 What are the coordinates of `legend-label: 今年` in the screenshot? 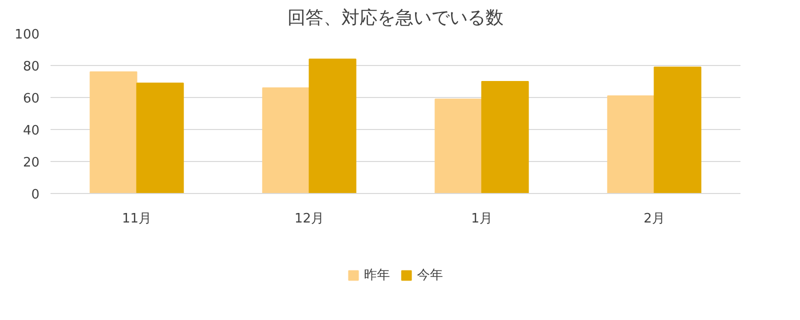 It's located at (430, 275).